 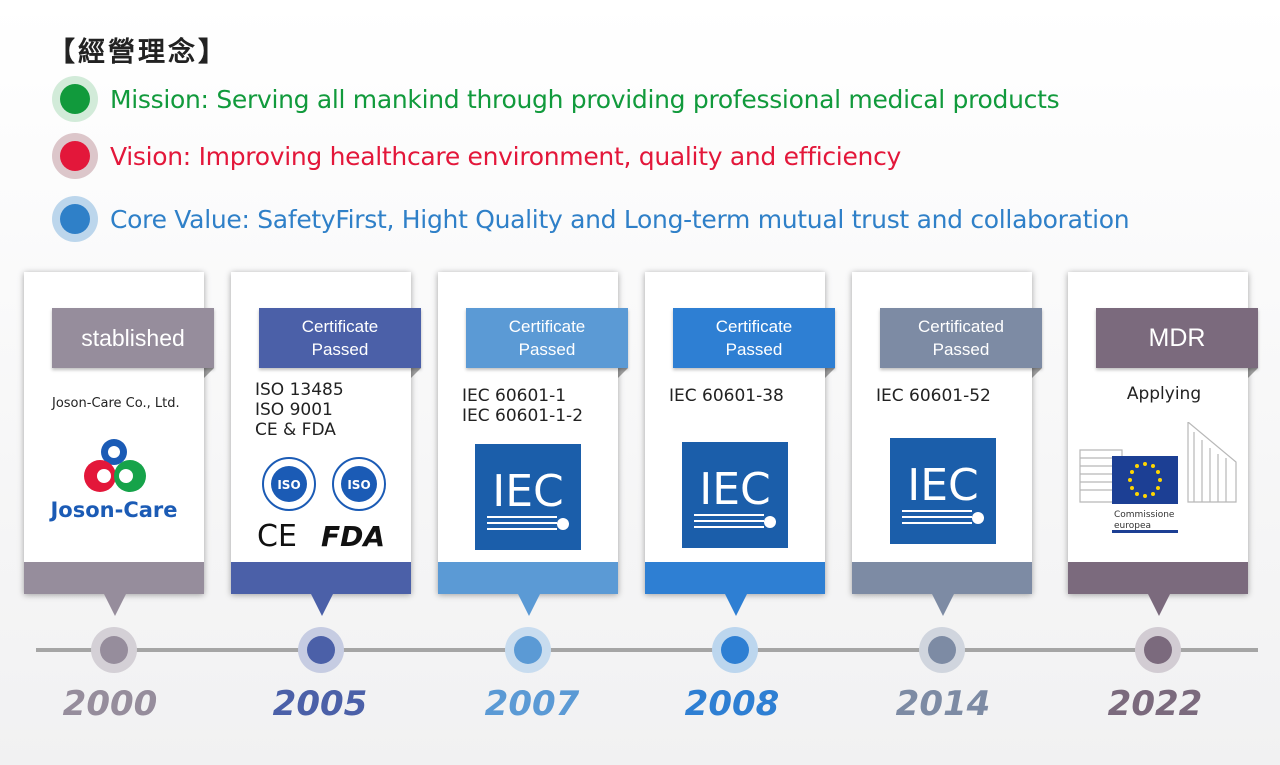 I want to click on year-label-2014: 2014, so click(x=943, y=704).